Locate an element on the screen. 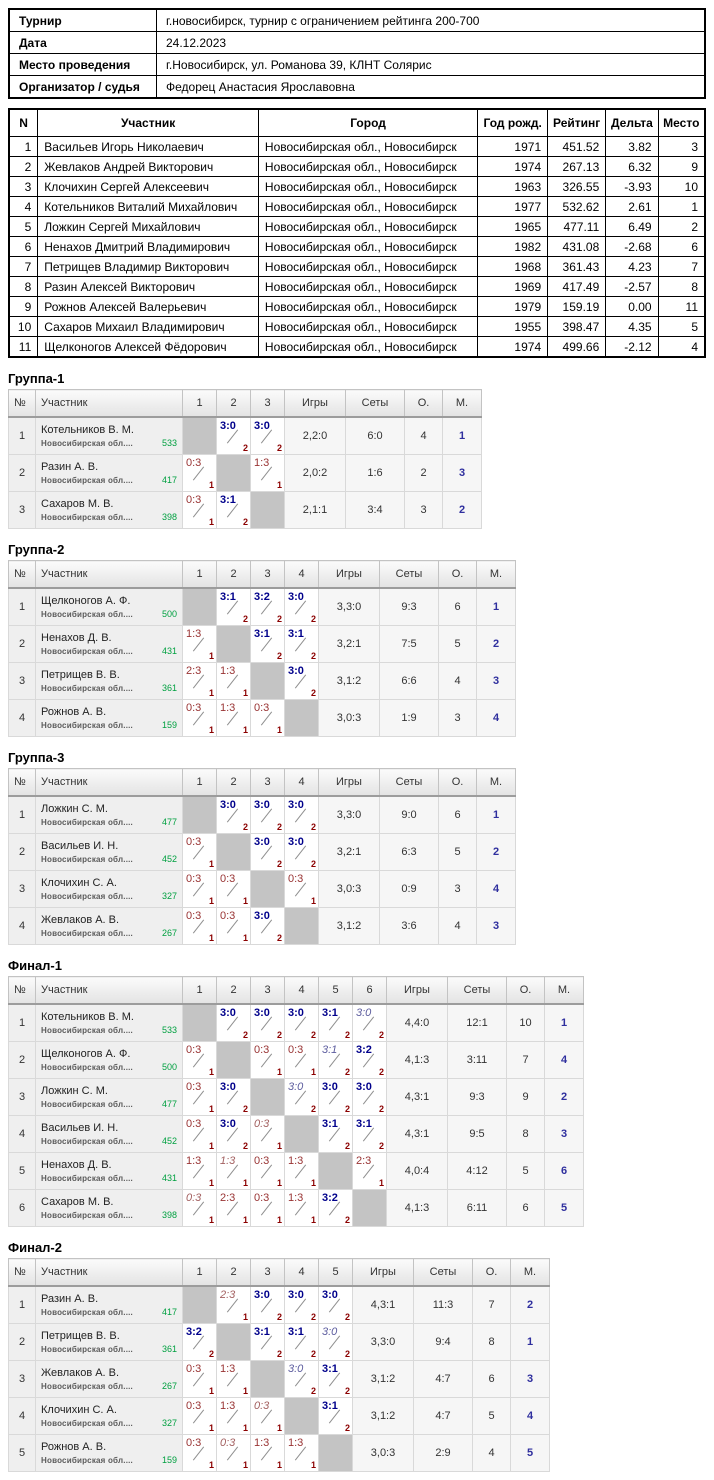  participant-name: Разин Алексей Викторович is located at coordinates (148, 286).